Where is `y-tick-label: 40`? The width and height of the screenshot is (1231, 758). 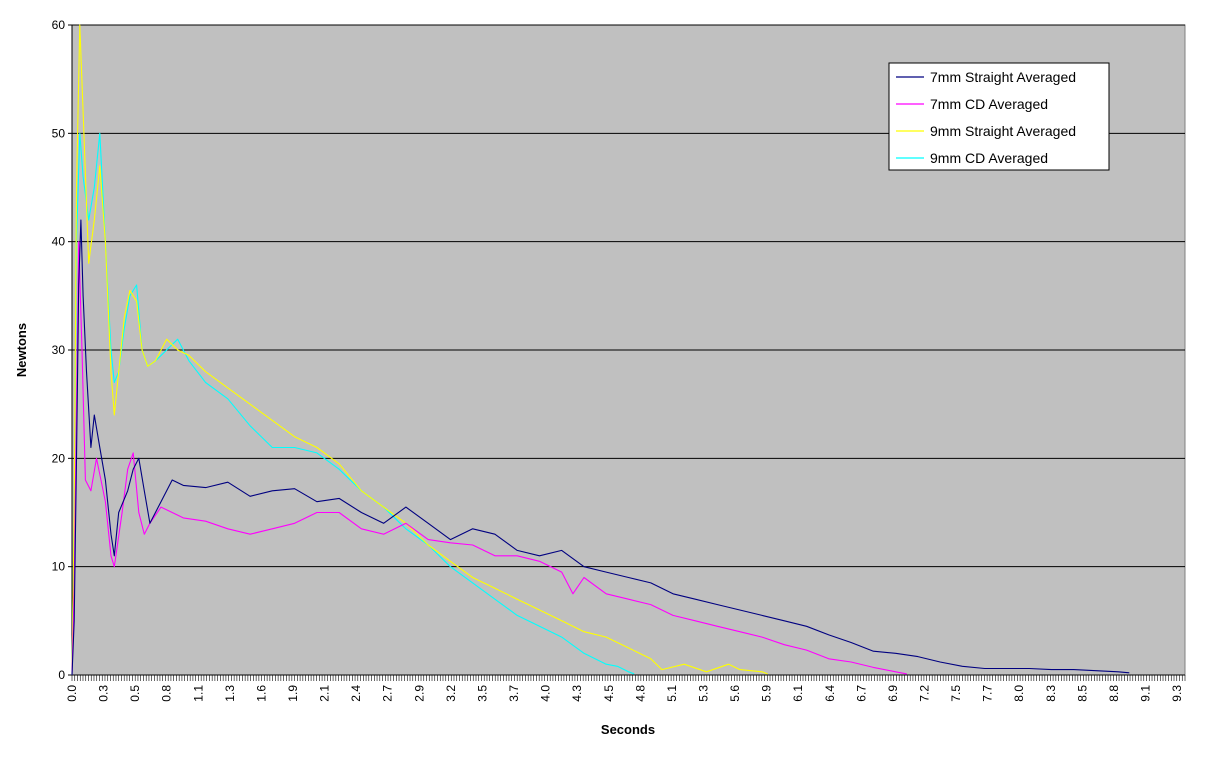 y-tick-label: 40 is located at coordinates (59, 242).